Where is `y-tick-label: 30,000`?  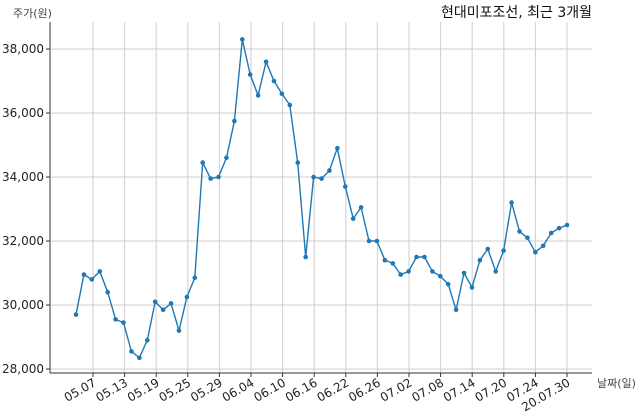
y-tick-label: 30,000 is located at coordinates (23, 305).